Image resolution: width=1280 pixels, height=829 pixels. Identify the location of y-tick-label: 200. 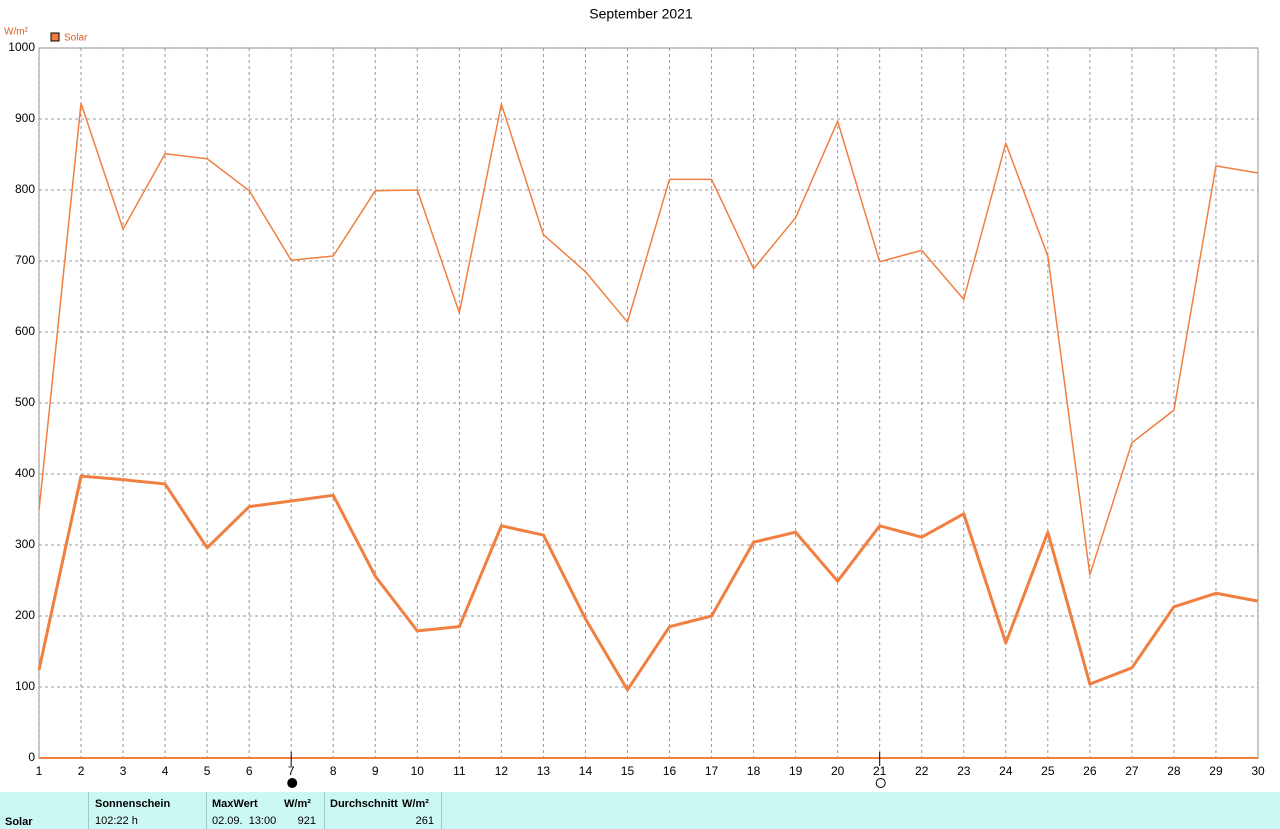
(25, 615).